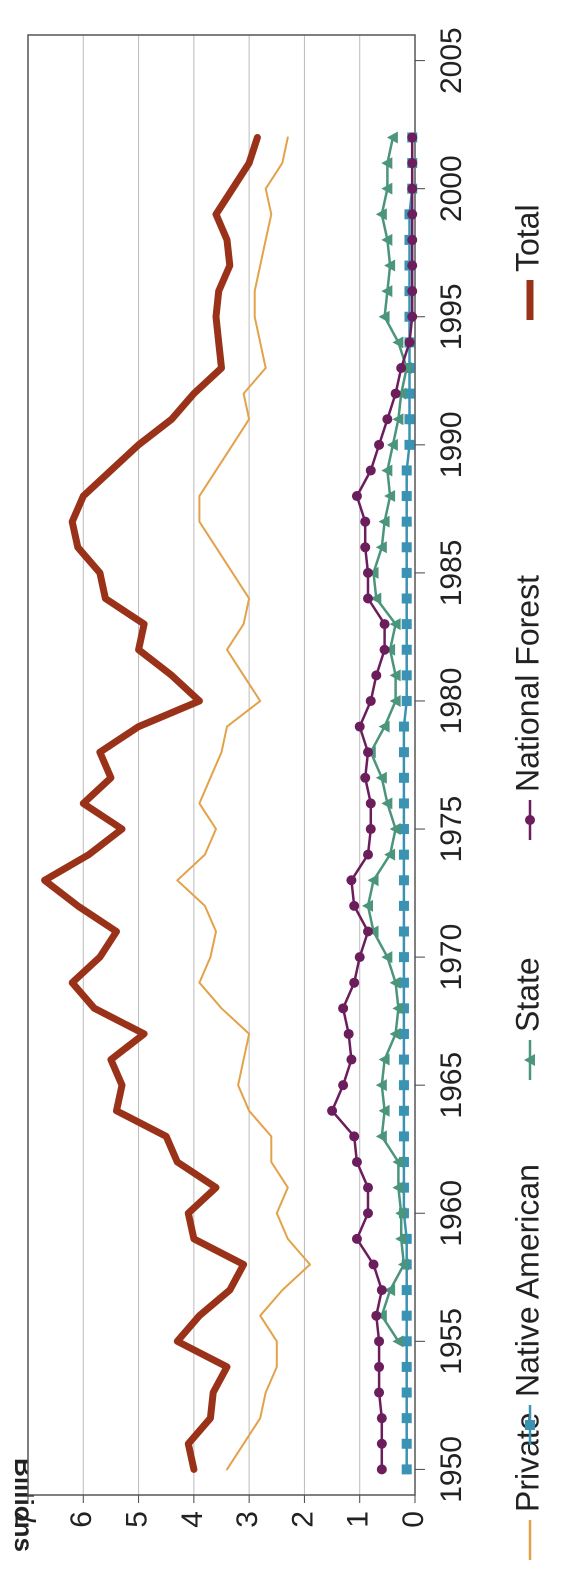 The width and height of the screenshot is (563, 1584). What do you see at coordinates (527, 1280) in the screenshot?
I see `legend-label: Native American` at bounding box center [527, 1280].